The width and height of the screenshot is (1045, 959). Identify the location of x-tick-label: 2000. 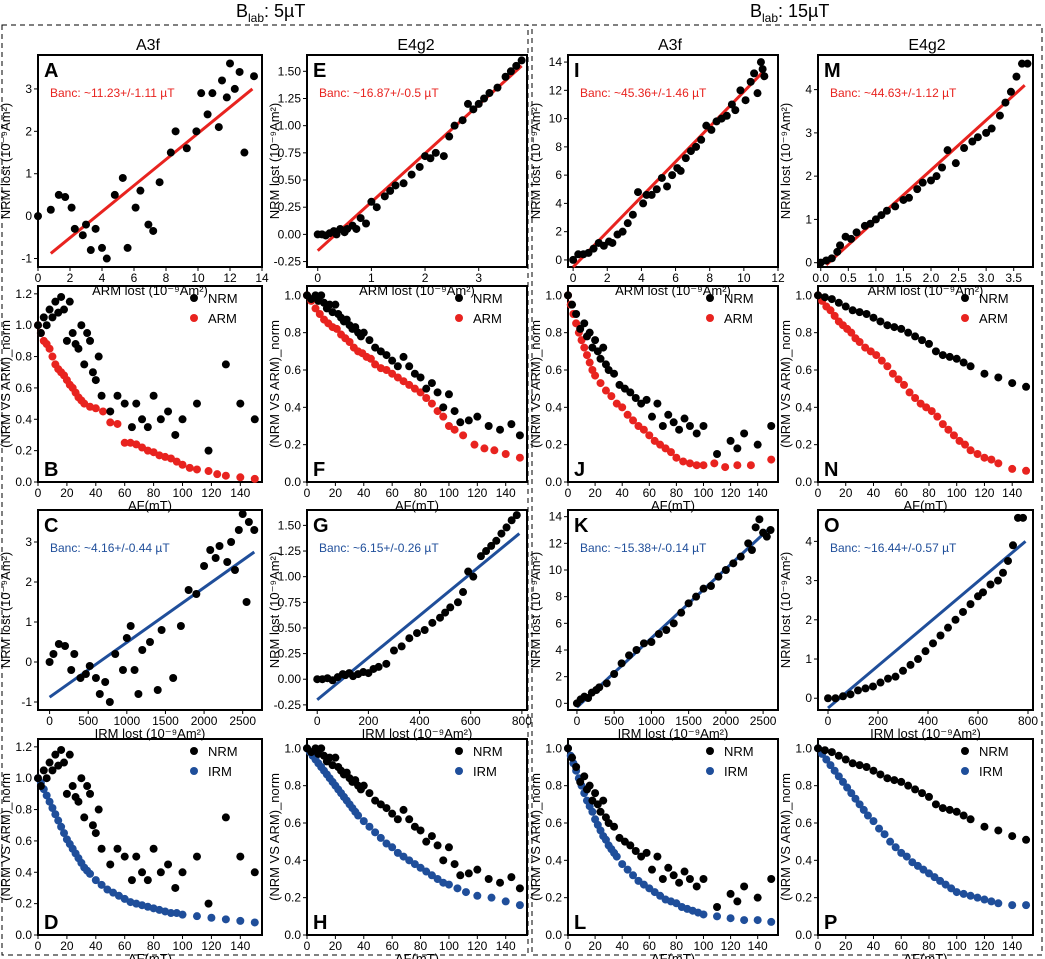
(204, 721).